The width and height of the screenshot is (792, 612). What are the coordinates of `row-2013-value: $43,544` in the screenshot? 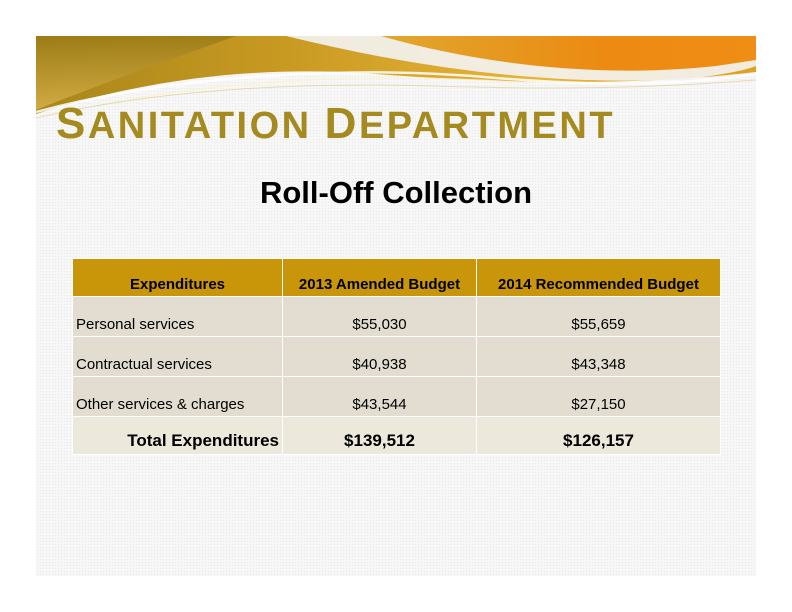 It's located at (379, 396).